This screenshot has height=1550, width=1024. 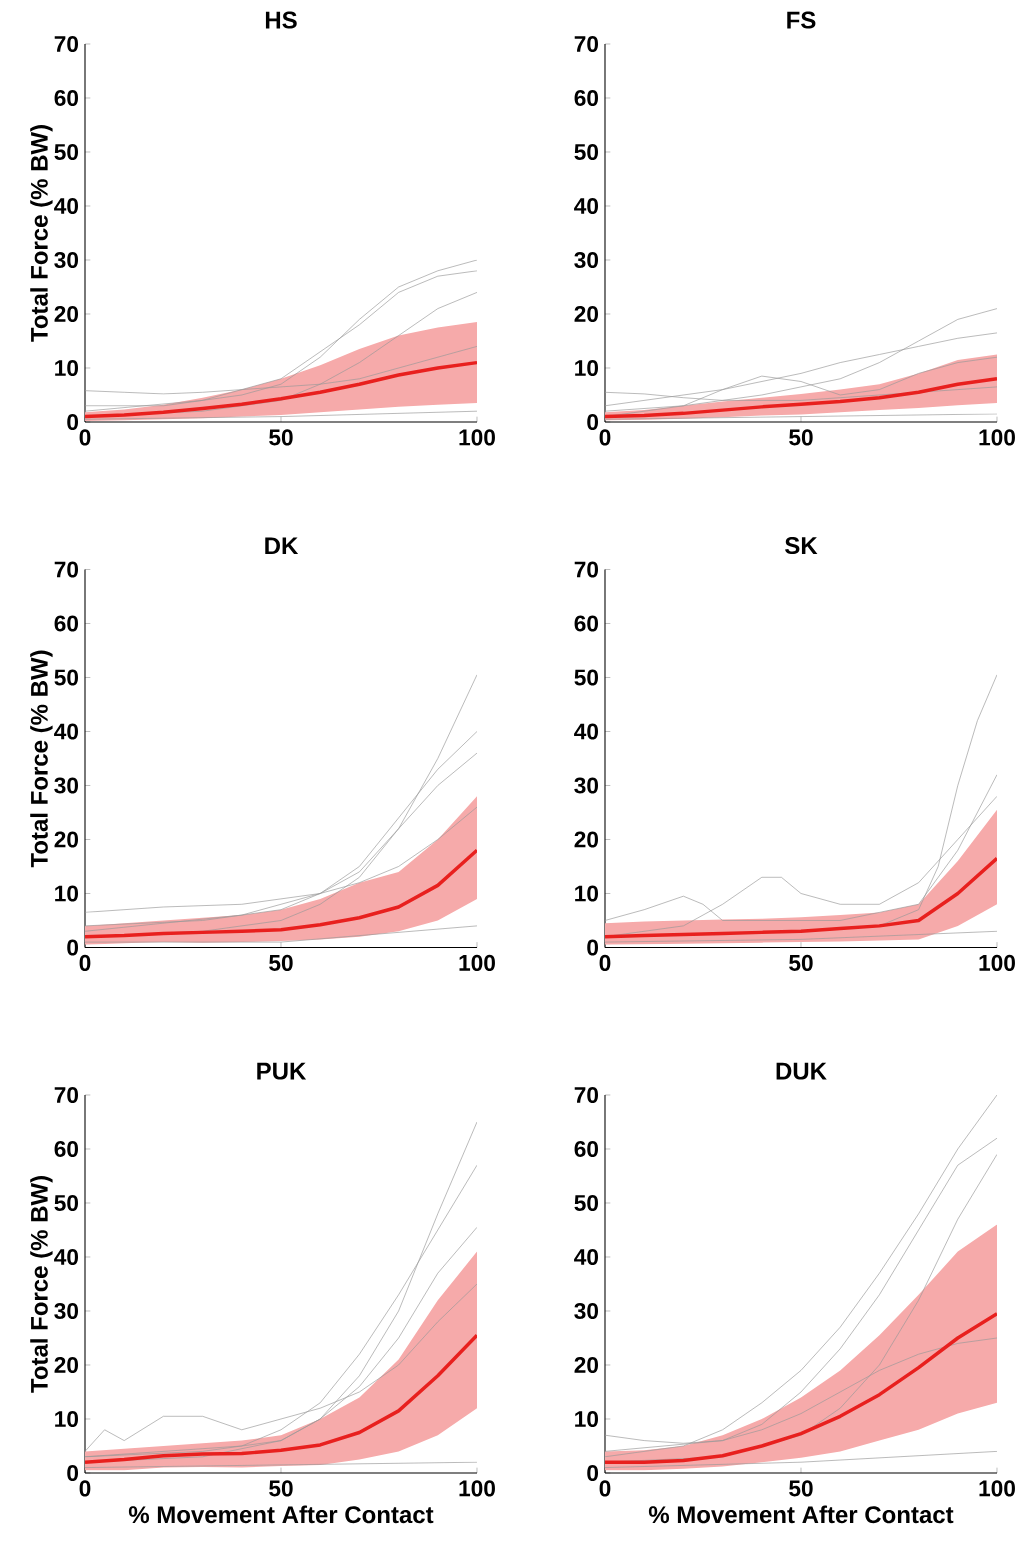 What do you see at coordinates (282, 1071) in the screenshot?
I see `chart-title: PUK` at bounding box center [282, 1071].